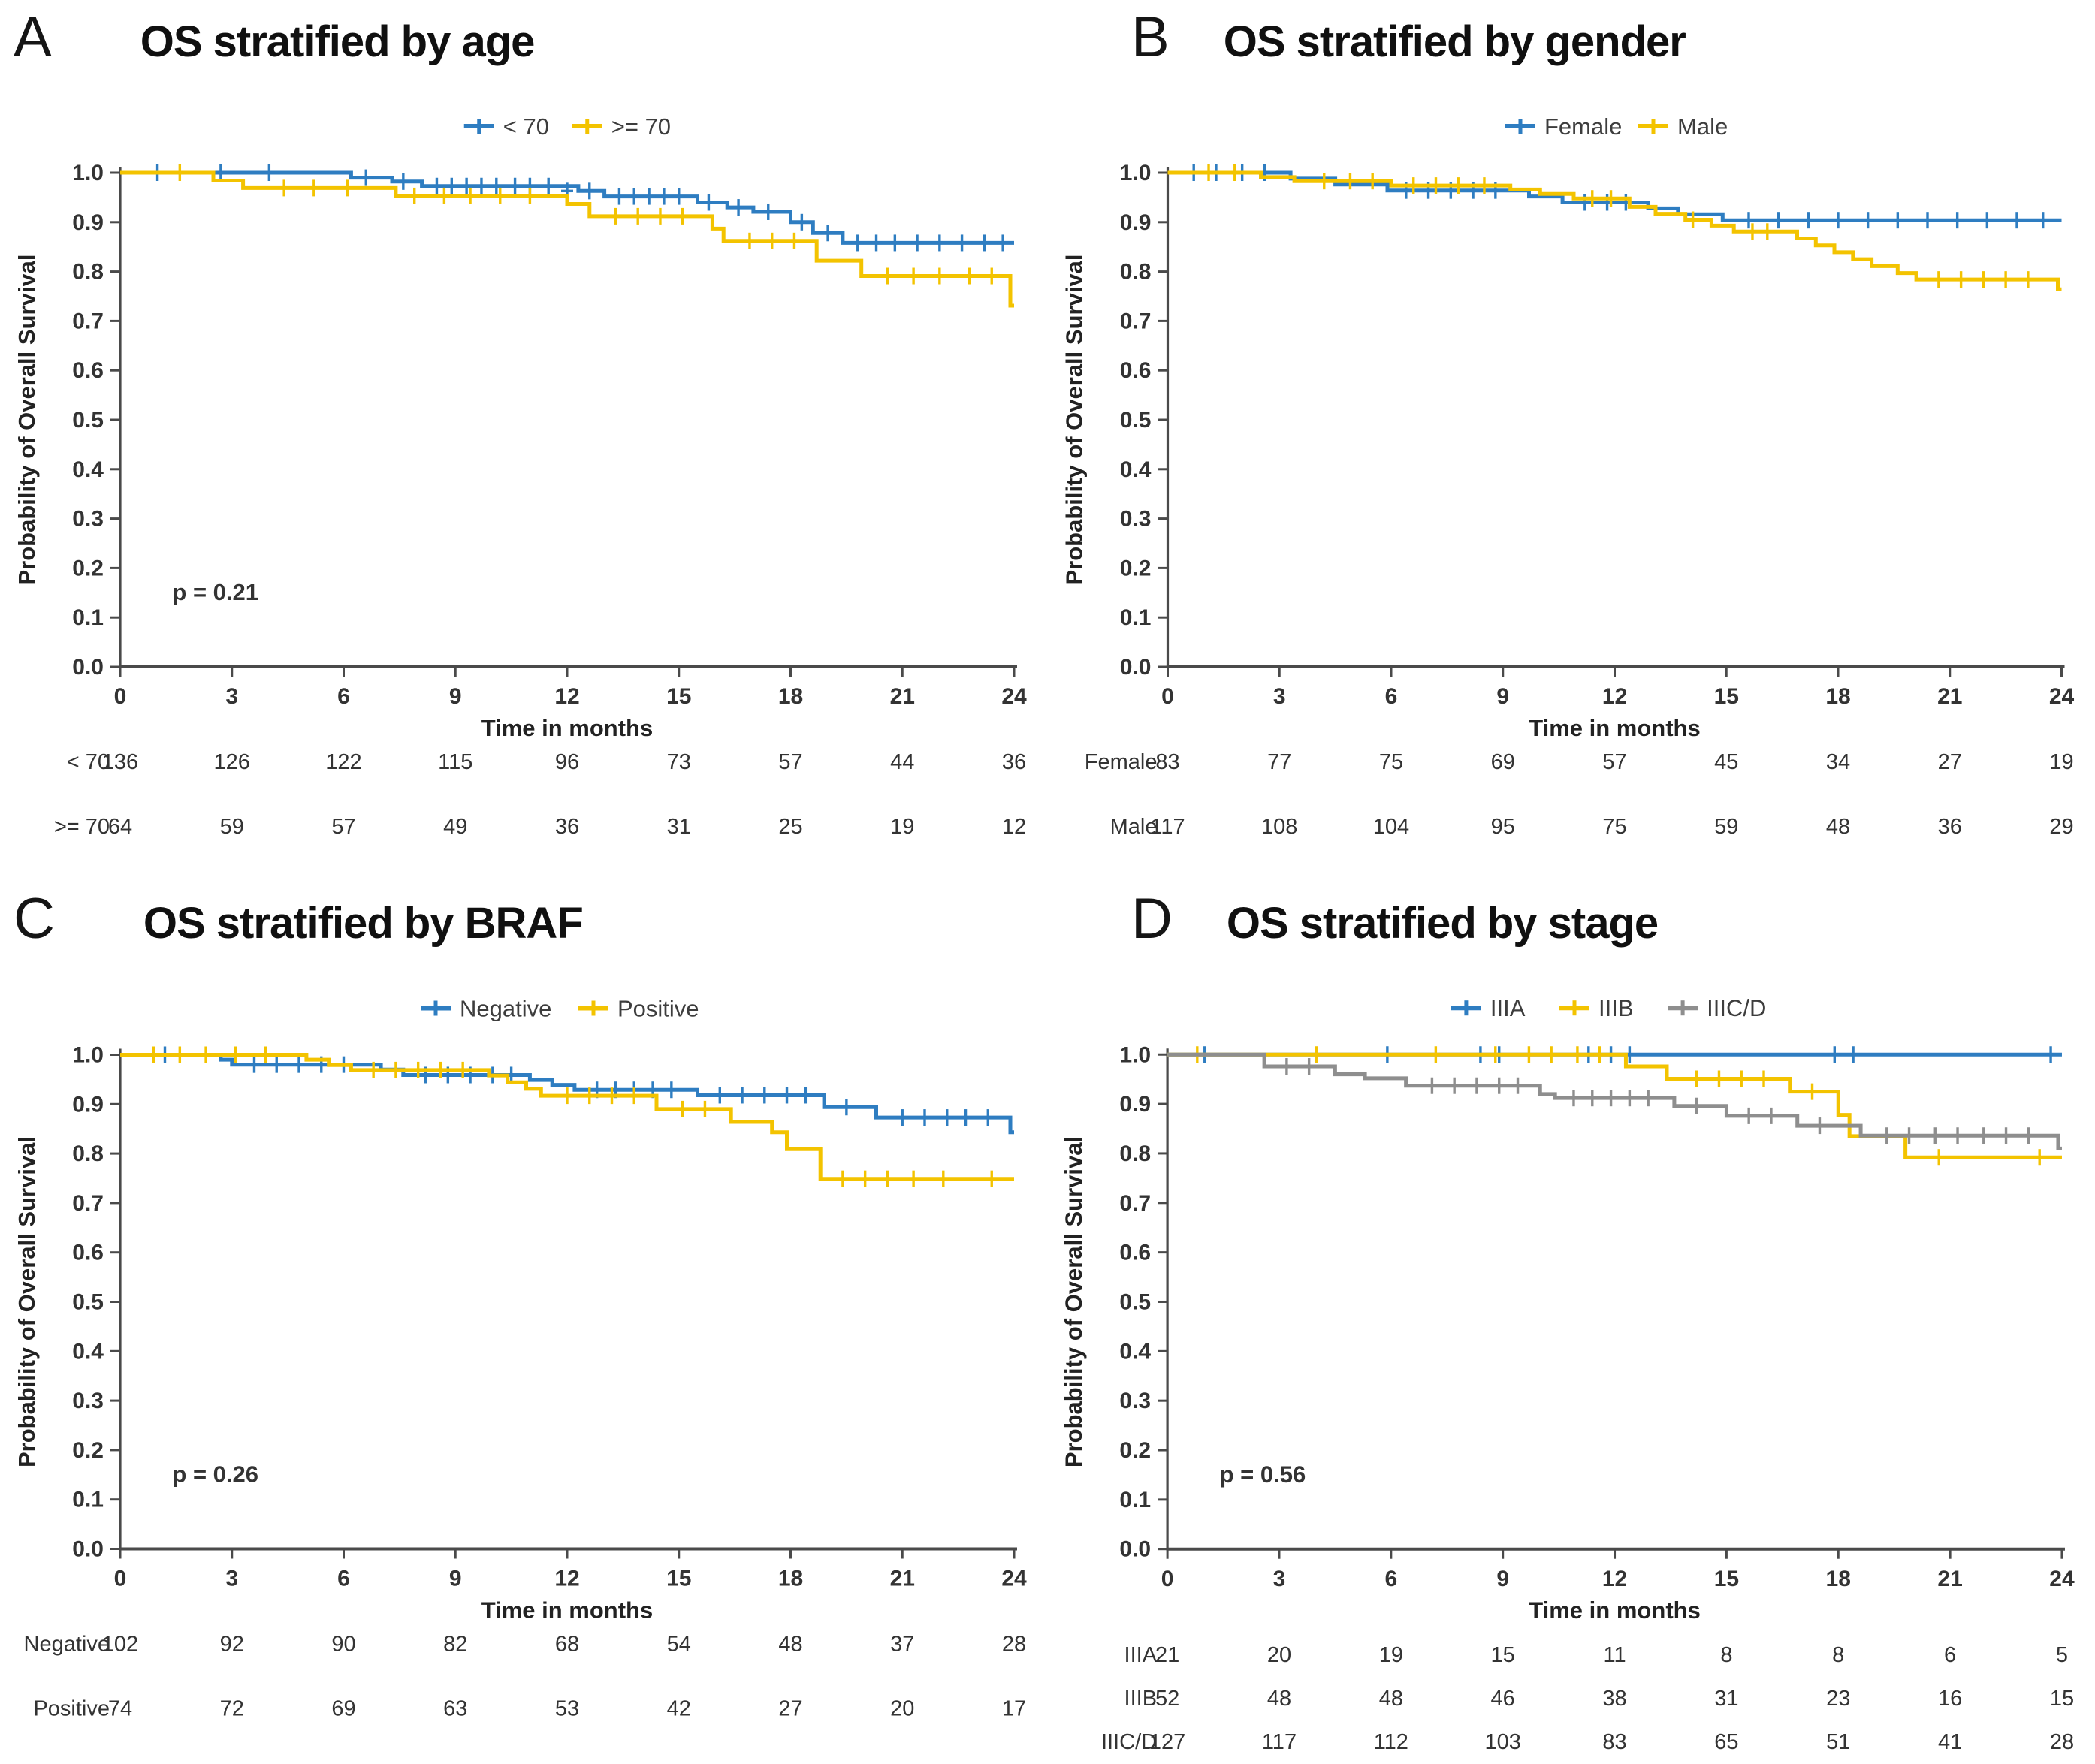 This screenshot has width=2095, height=1764. What do you see at coordinates (1614, 1742) in the screenshot?
I see `risk-count: 83` at bounding box center [1614, 1742].